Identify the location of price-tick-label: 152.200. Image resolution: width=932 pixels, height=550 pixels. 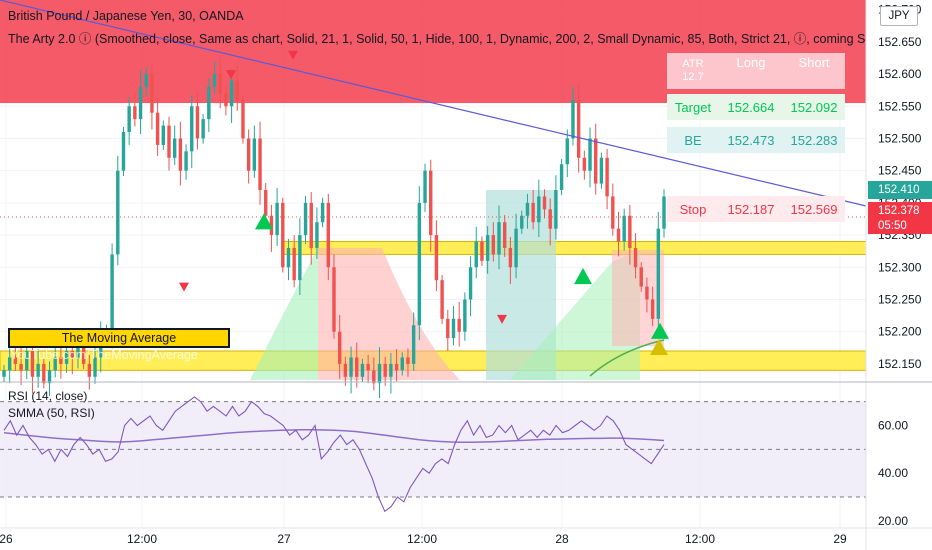
(900, 332).